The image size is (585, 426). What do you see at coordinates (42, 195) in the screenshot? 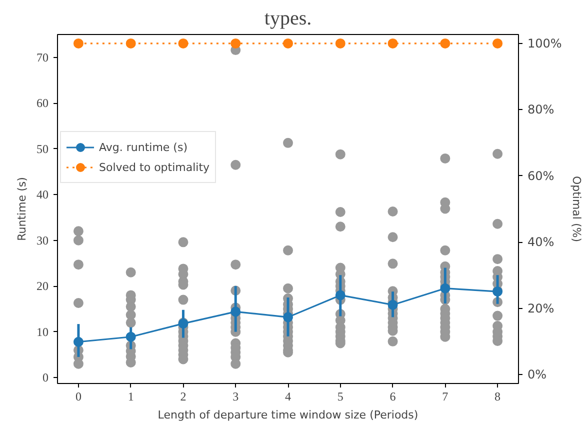
I see `y-tick-label: 40` at bounding box center [42, 195].